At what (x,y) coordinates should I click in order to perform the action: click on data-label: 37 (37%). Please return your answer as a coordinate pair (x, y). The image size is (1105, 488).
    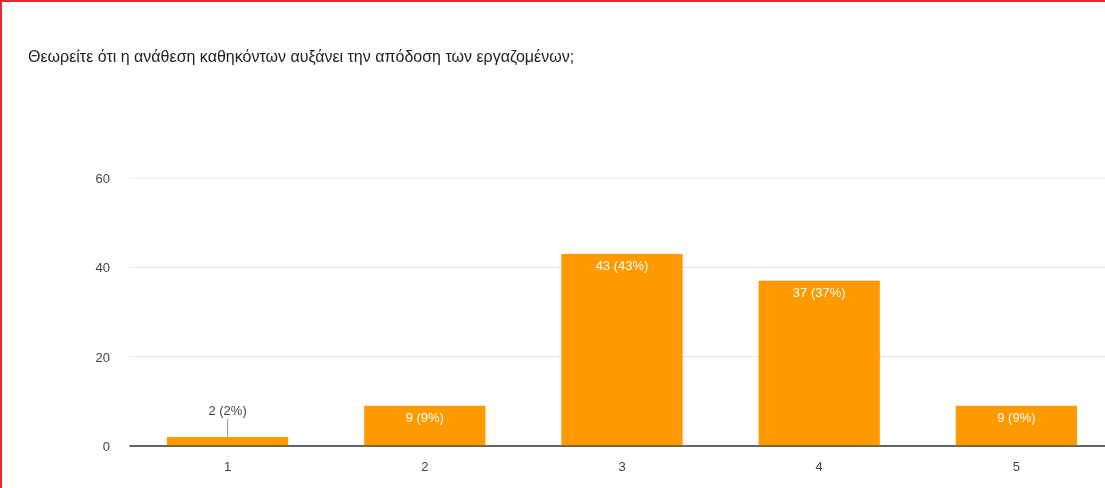
    Looking at the image, I should click on (819, 292).